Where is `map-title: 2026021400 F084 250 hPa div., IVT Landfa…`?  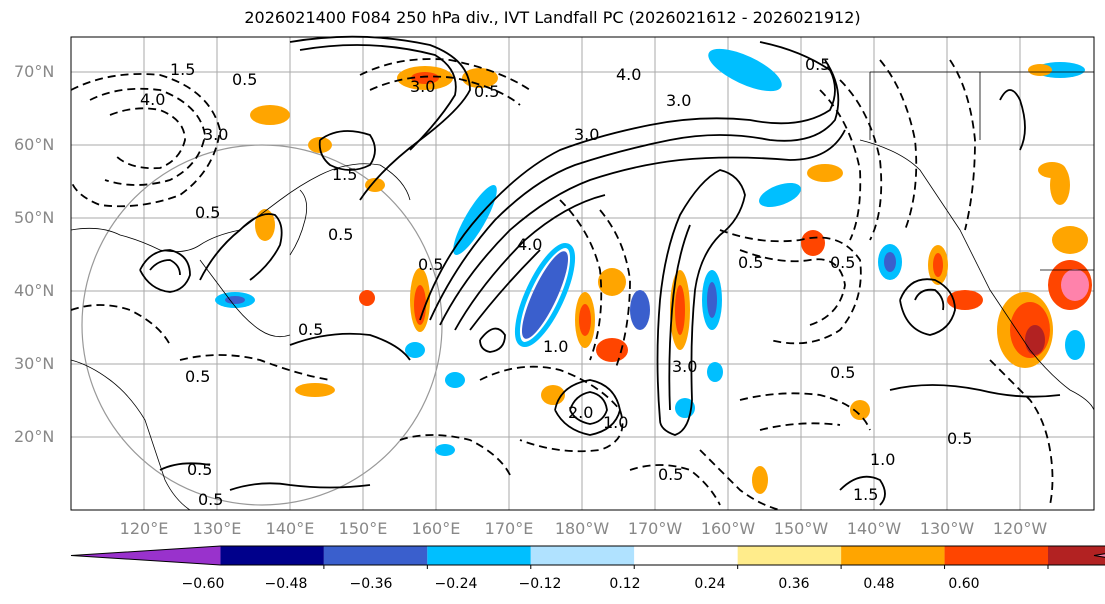 map-title: 2026021400 F084 250 hPa div., IVT Landfa… is located at coordinates (552, 17).